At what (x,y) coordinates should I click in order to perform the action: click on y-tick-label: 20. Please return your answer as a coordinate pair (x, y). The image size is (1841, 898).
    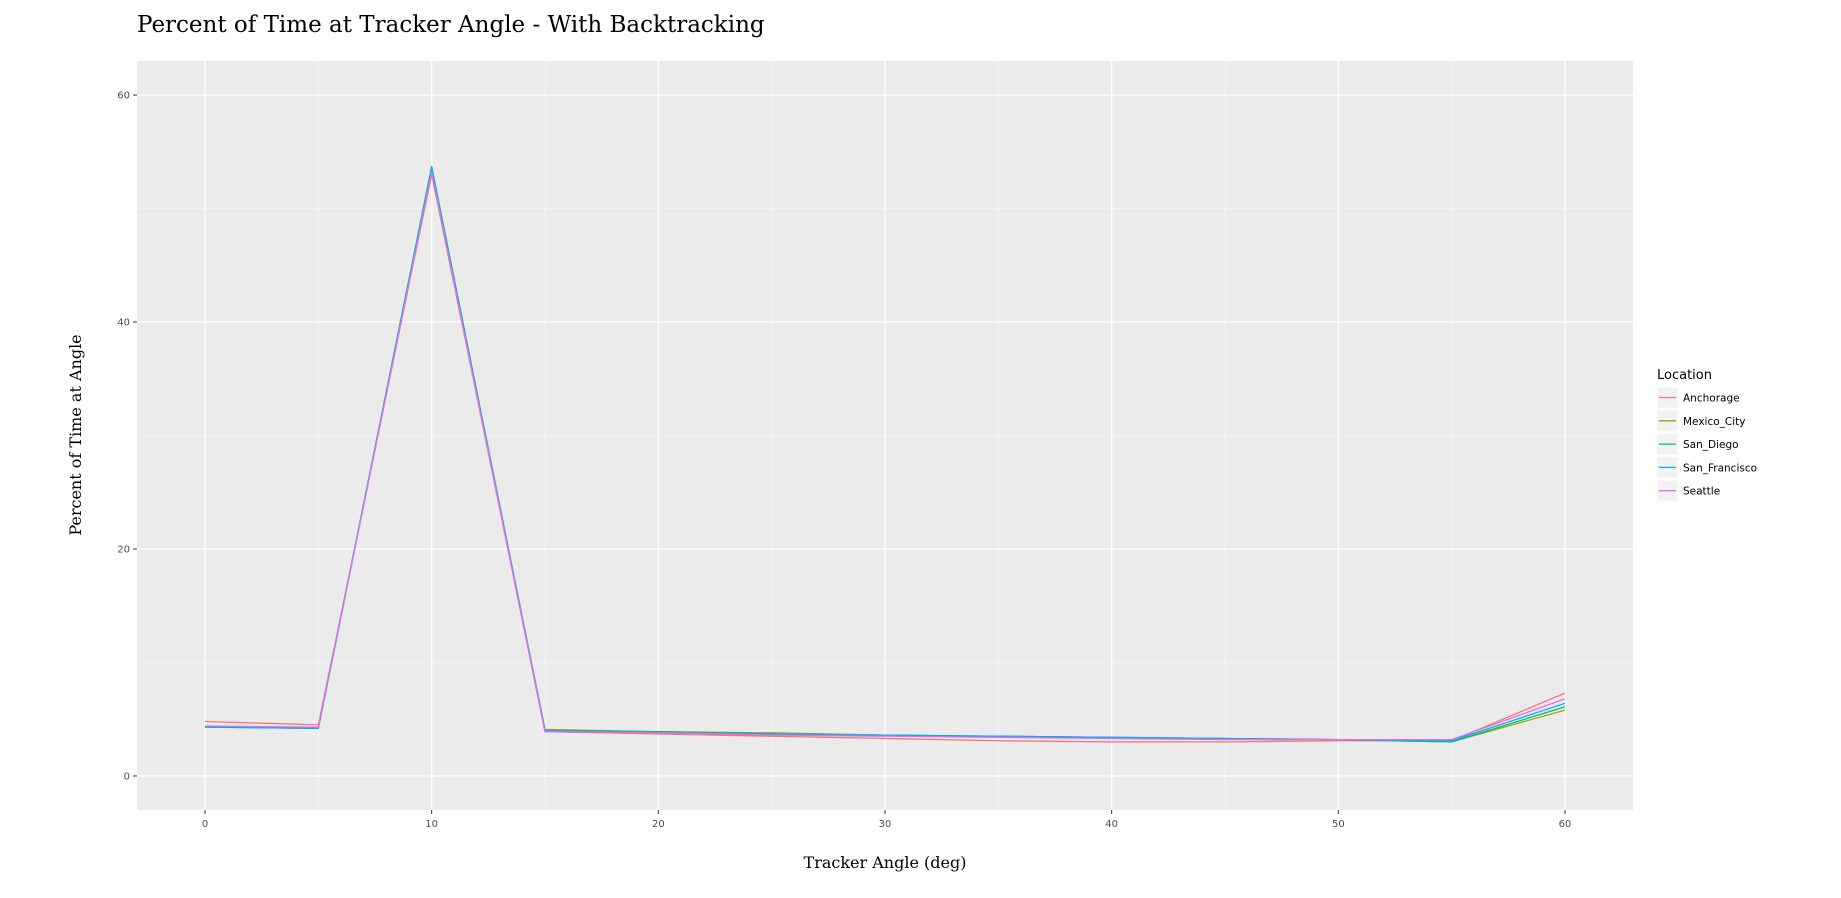
    Looking at the image, I should click on (123, 549).